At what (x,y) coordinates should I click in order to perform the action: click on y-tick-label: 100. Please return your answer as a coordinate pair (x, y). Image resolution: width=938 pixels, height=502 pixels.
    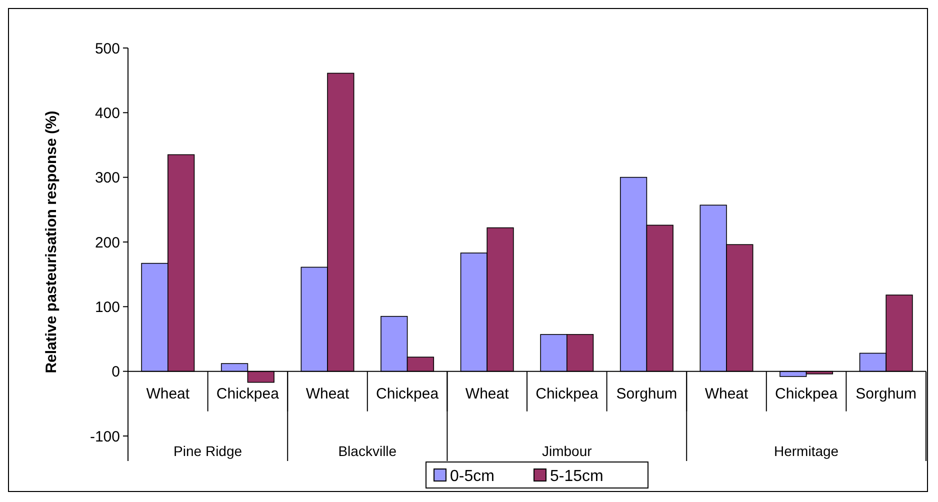
    Looking at the image, I should click on (107, 307).